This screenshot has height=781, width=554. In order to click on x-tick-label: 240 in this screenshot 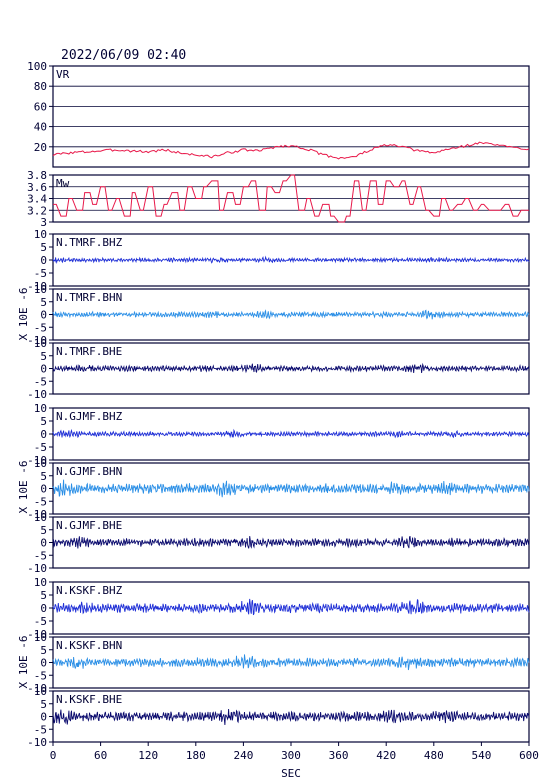, I will do `click(243, 755)`.